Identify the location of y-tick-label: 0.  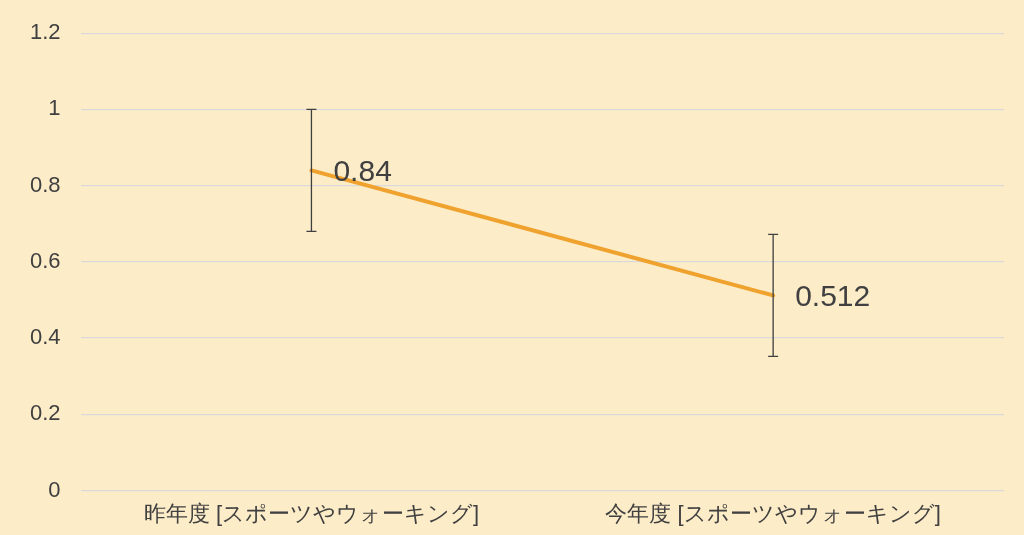
(54, 489).